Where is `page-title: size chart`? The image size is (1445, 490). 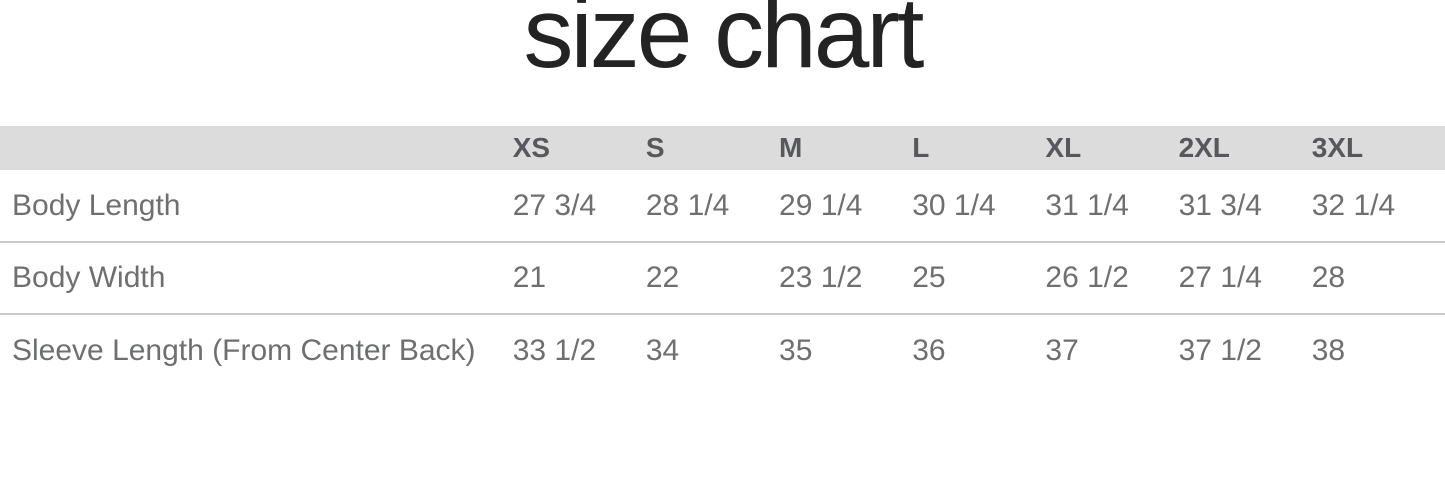 page-title: size chart is located at coordinates (724, 44).